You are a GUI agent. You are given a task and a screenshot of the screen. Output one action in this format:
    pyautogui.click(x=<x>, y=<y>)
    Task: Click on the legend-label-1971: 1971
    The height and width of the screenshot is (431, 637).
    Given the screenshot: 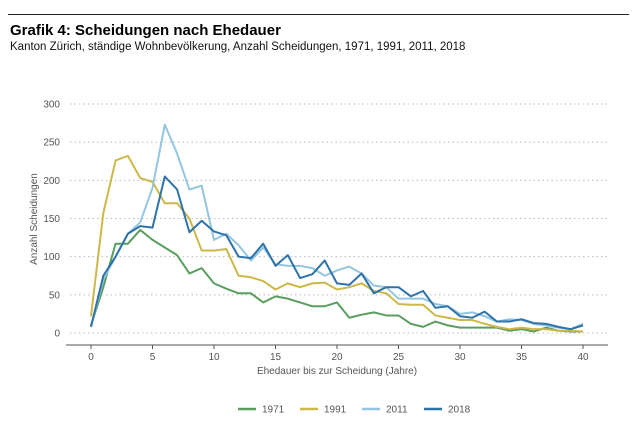 What is the action you would take?
    pyautogui.click(x=273, y=410)
    